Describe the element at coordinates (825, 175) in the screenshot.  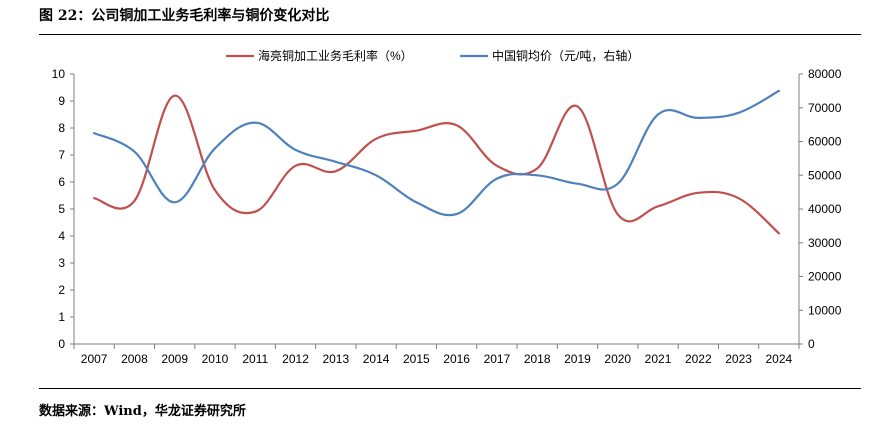
I see `right-tick-label: 50000` at that location.